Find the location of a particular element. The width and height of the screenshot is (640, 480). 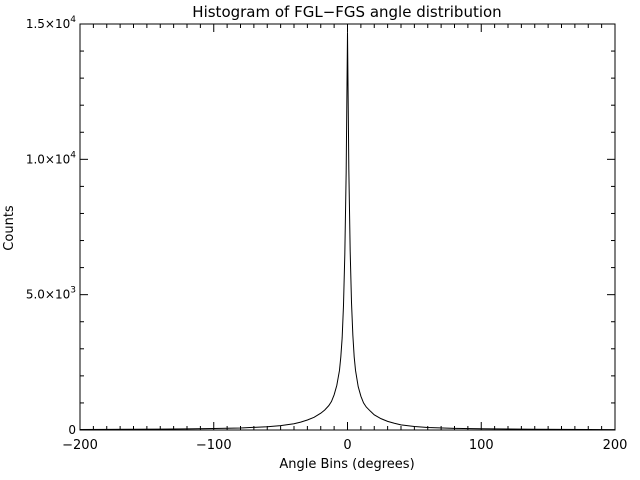

y-axis-label: Counts is located at coordinates (9, 228).